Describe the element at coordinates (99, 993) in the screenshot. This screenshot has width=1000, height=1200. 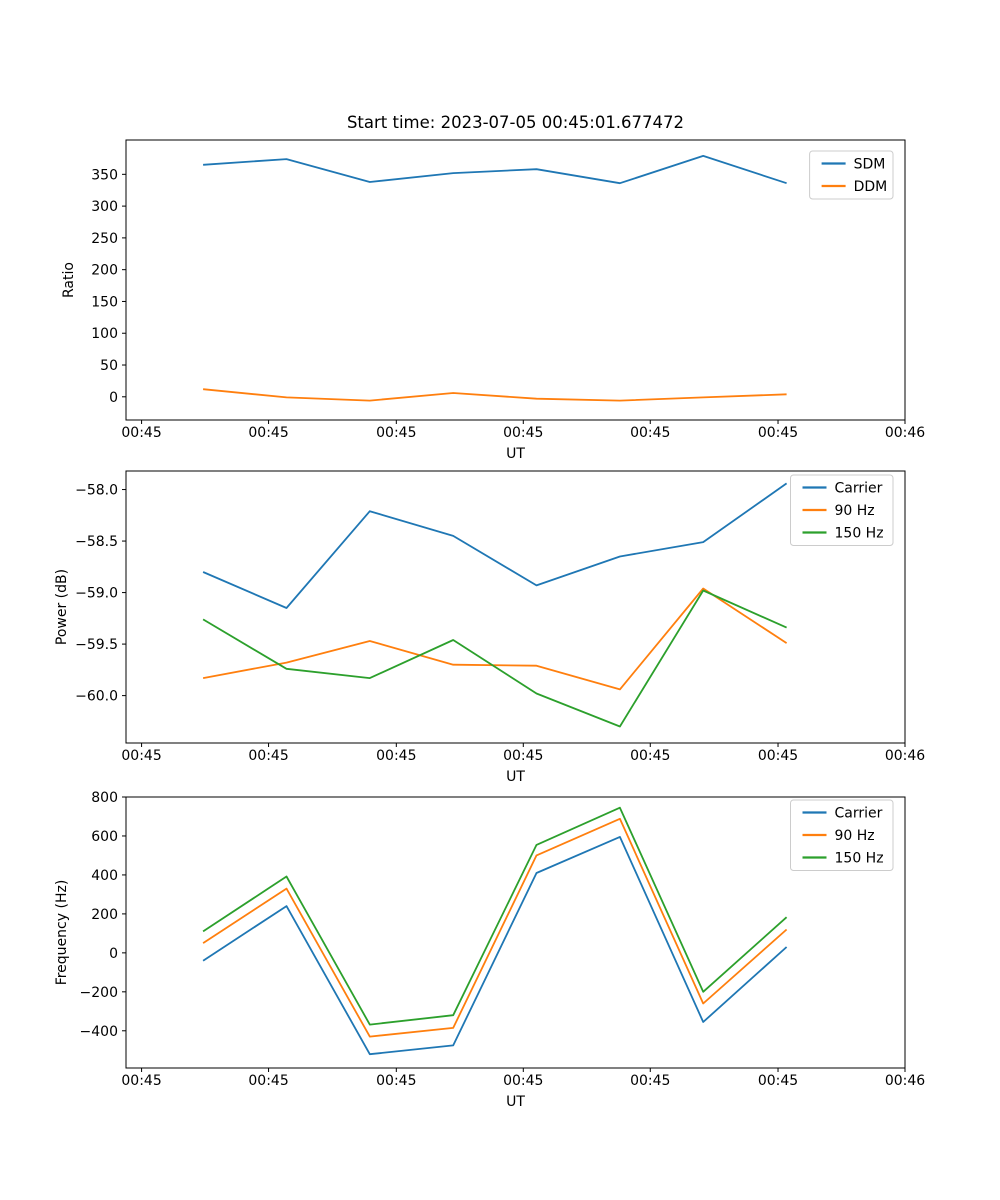
I see `y-tick-label: −200` at that location.